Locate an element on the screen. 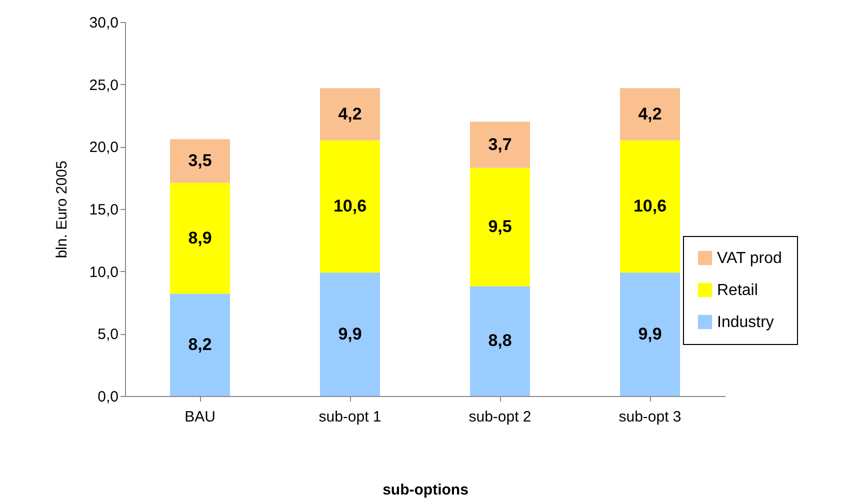 The width and height of the screenshot is (864, 498). data-label: 9,5 is located at coordinates (500, 226).